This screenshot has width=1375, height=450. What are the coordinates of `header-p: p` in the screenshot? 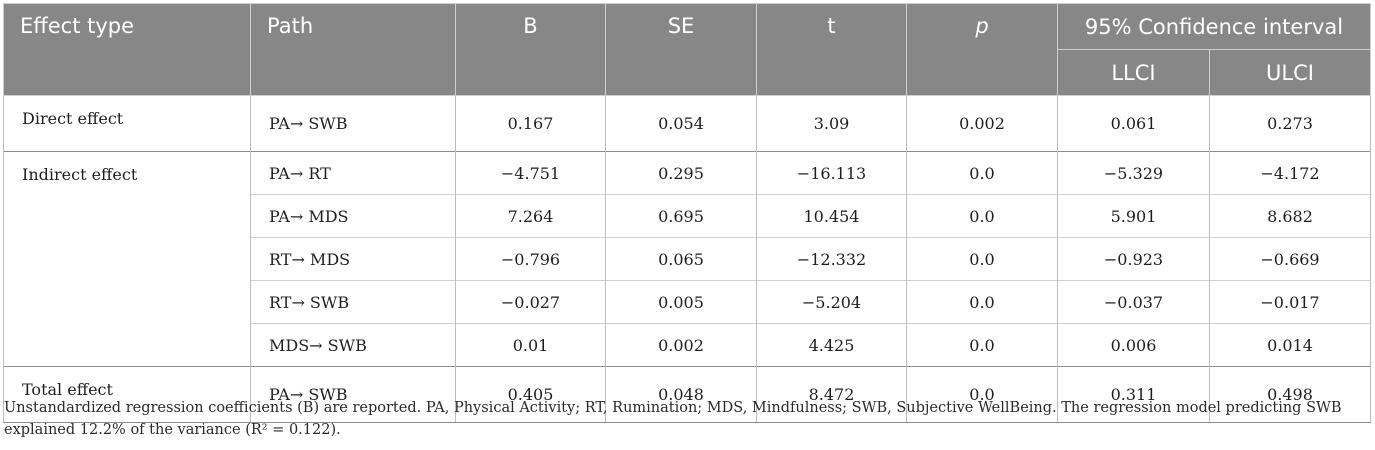 It's located at (982, 49).